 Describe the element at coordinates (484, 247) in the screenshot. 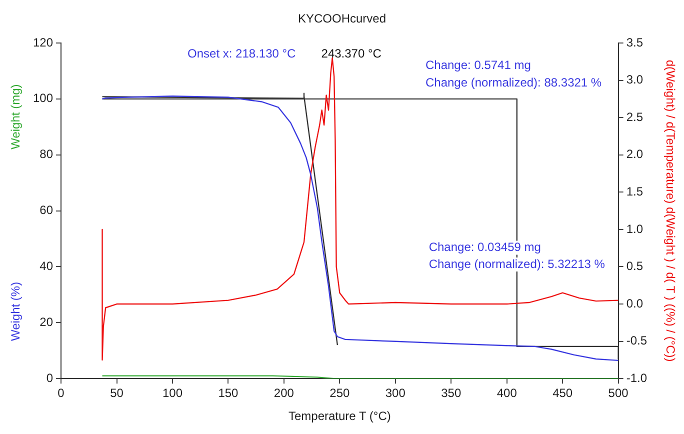

I see `annotation: Change: 0.03459 mg` at that location.